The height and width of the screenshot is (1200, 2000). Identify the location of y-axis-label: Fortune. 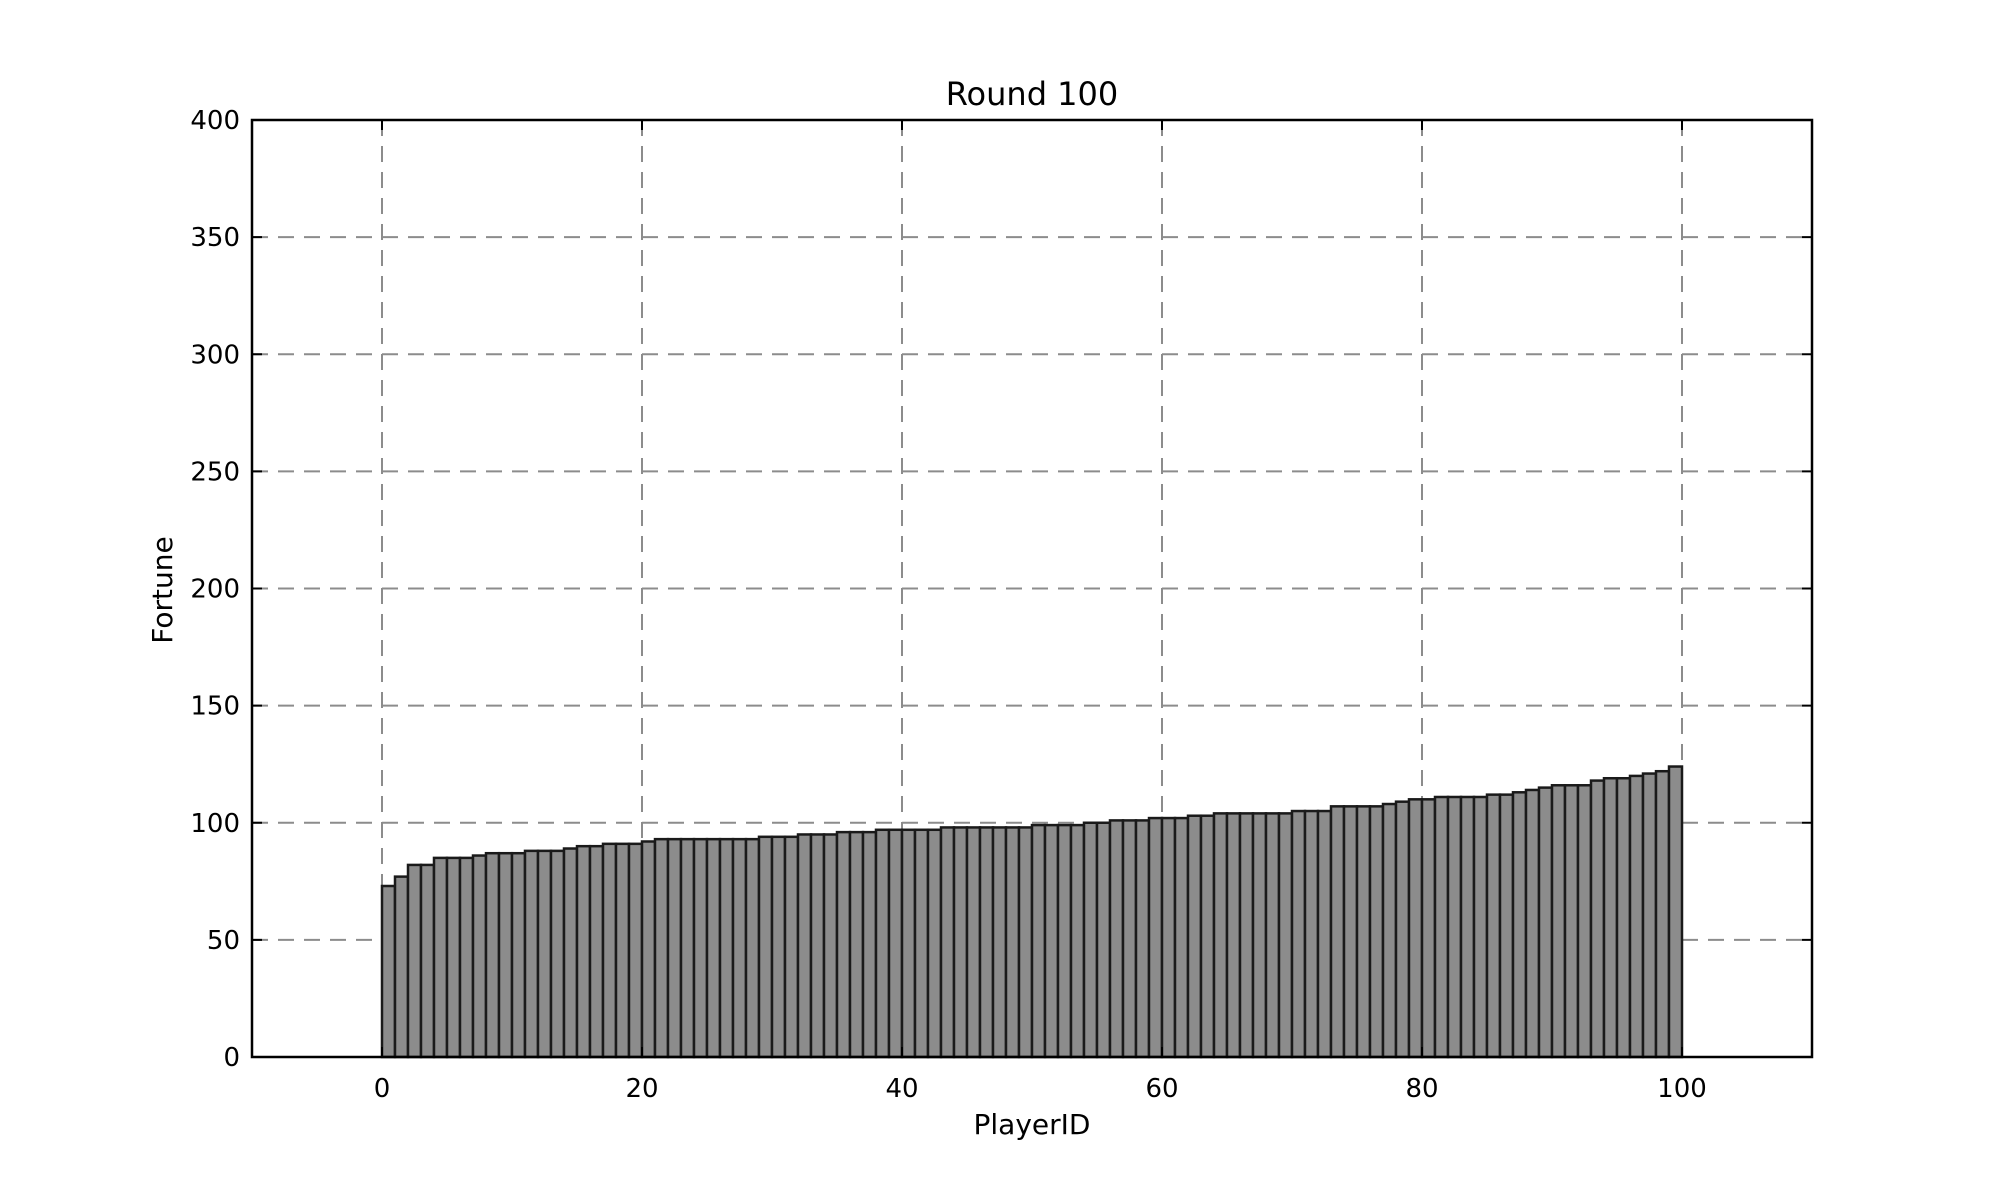
(162, 589).